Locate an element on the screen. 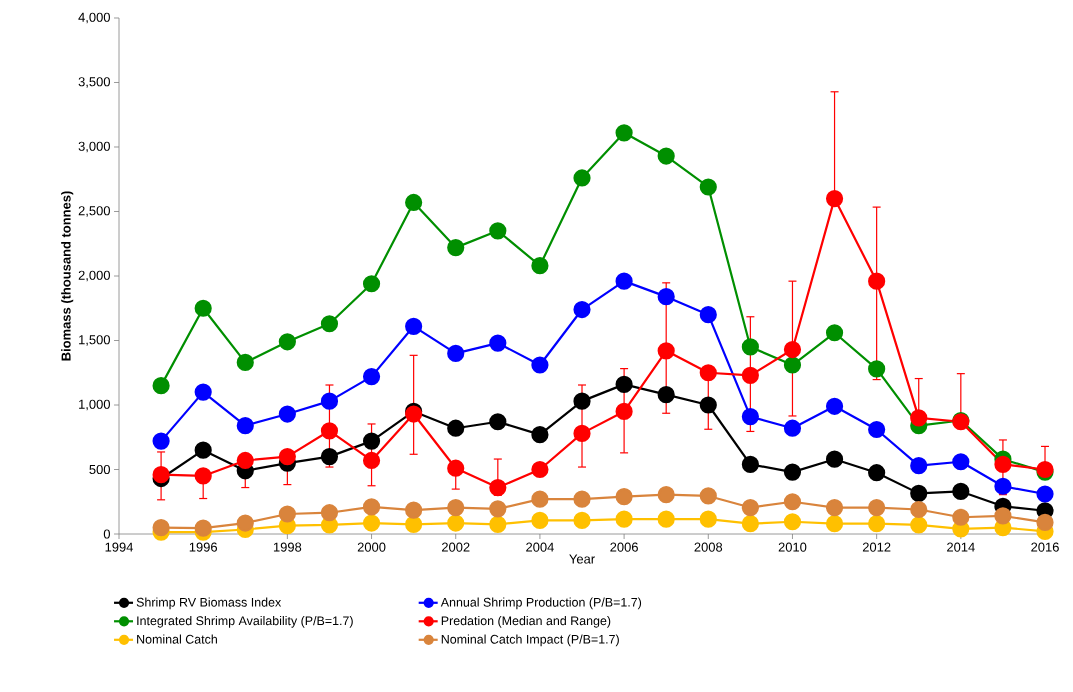  y-tick-label: 4,000 is located at coordinates (94, 18).